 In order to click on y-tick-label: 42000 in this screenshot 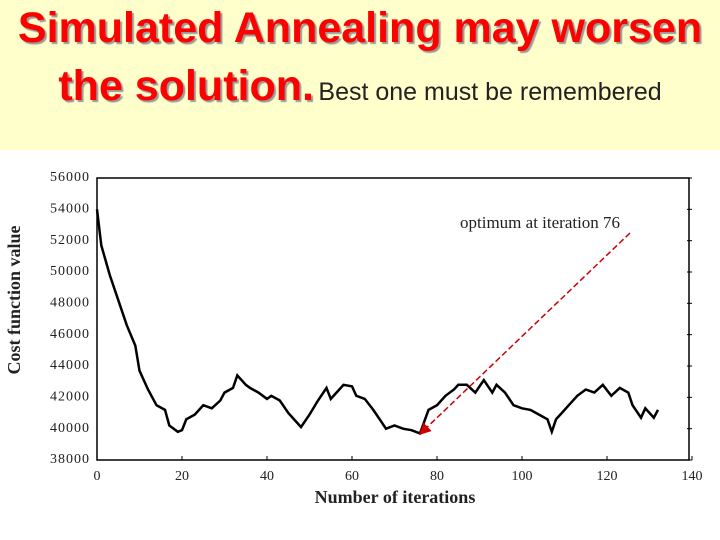, I will do `click(70, 397)`.